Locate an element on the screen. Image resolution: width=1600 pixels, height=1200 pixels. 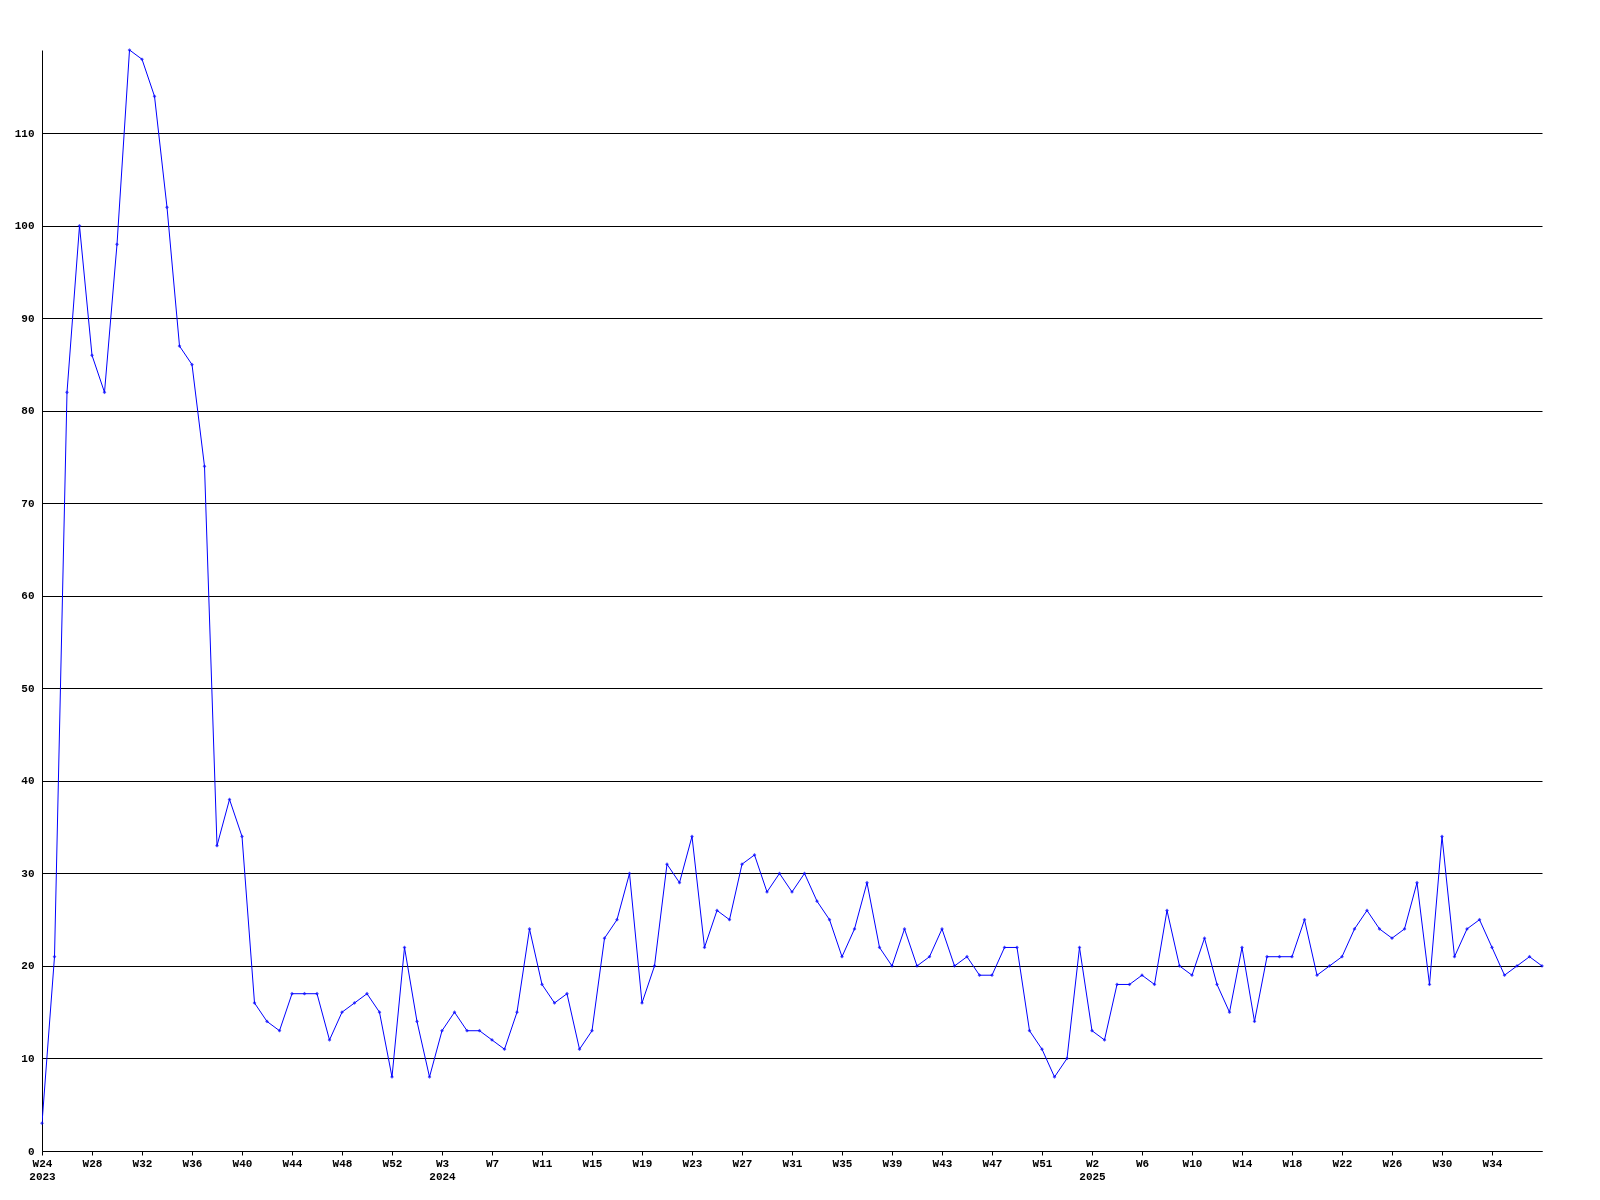
y-tick-label: 90 is located at coordinates (28, 318).